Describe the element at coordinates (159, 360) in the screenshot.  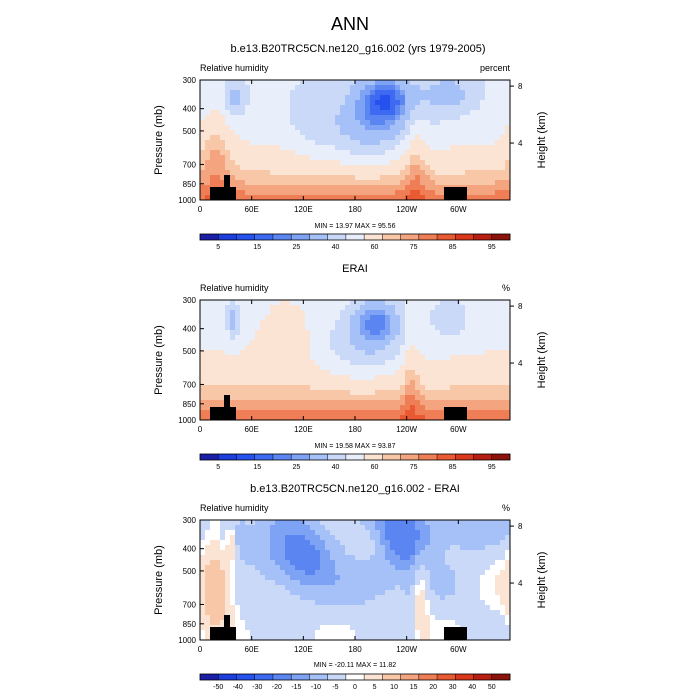
I see `y-axis-label: Pressure (mb)` at that location.